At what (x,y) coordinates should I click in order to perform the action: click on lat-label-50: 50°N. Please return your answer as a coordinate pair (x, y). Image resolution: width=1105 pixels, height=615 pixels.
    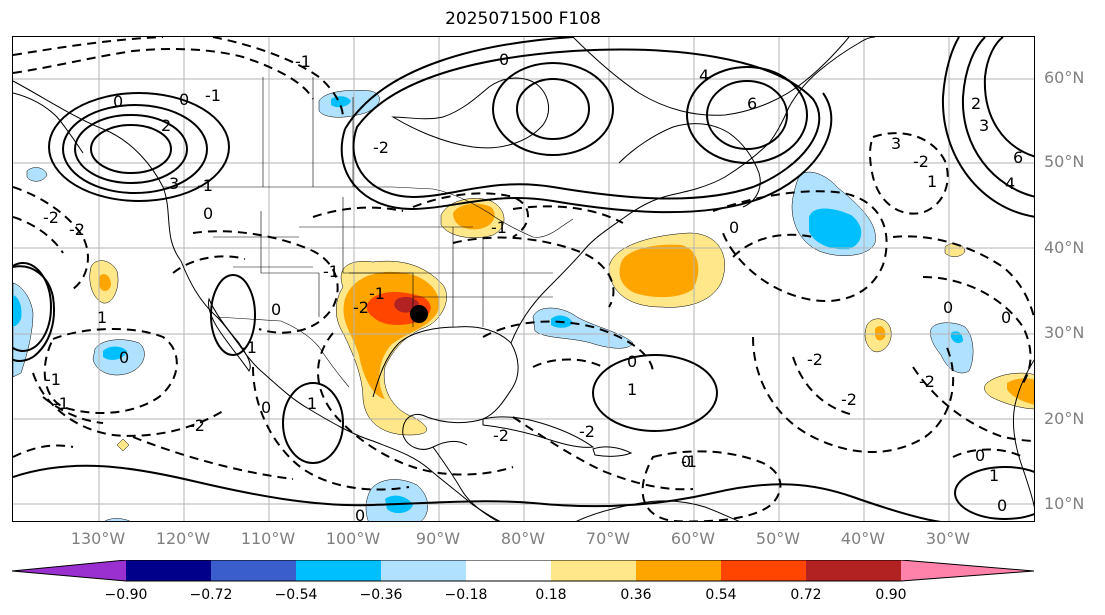
    Looking at the image, I should click on (1064, 161).